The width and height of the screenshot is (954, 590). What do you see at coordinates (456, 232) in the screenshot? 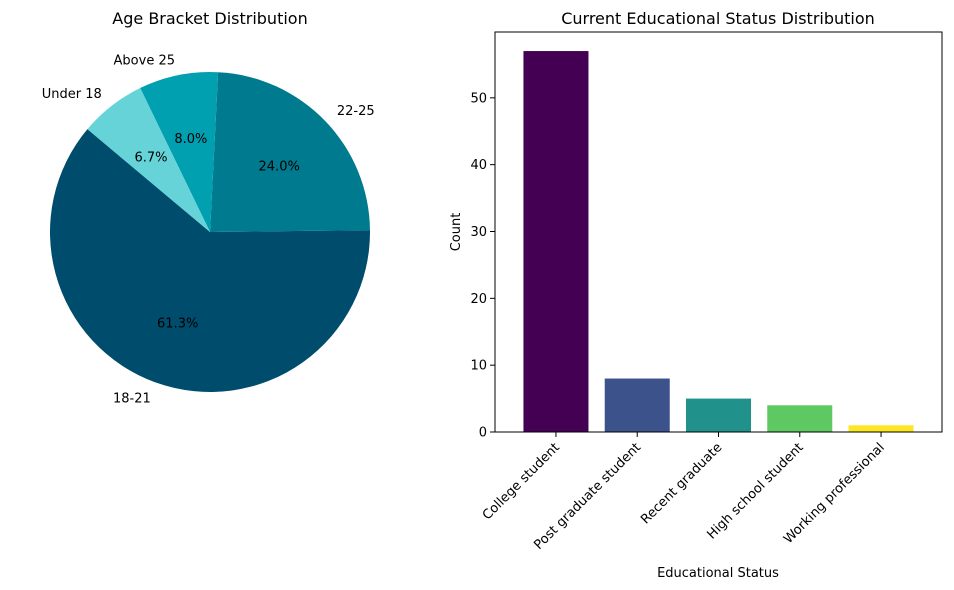
I see `y-axis-label: Count` at bounding box center [456, 232].